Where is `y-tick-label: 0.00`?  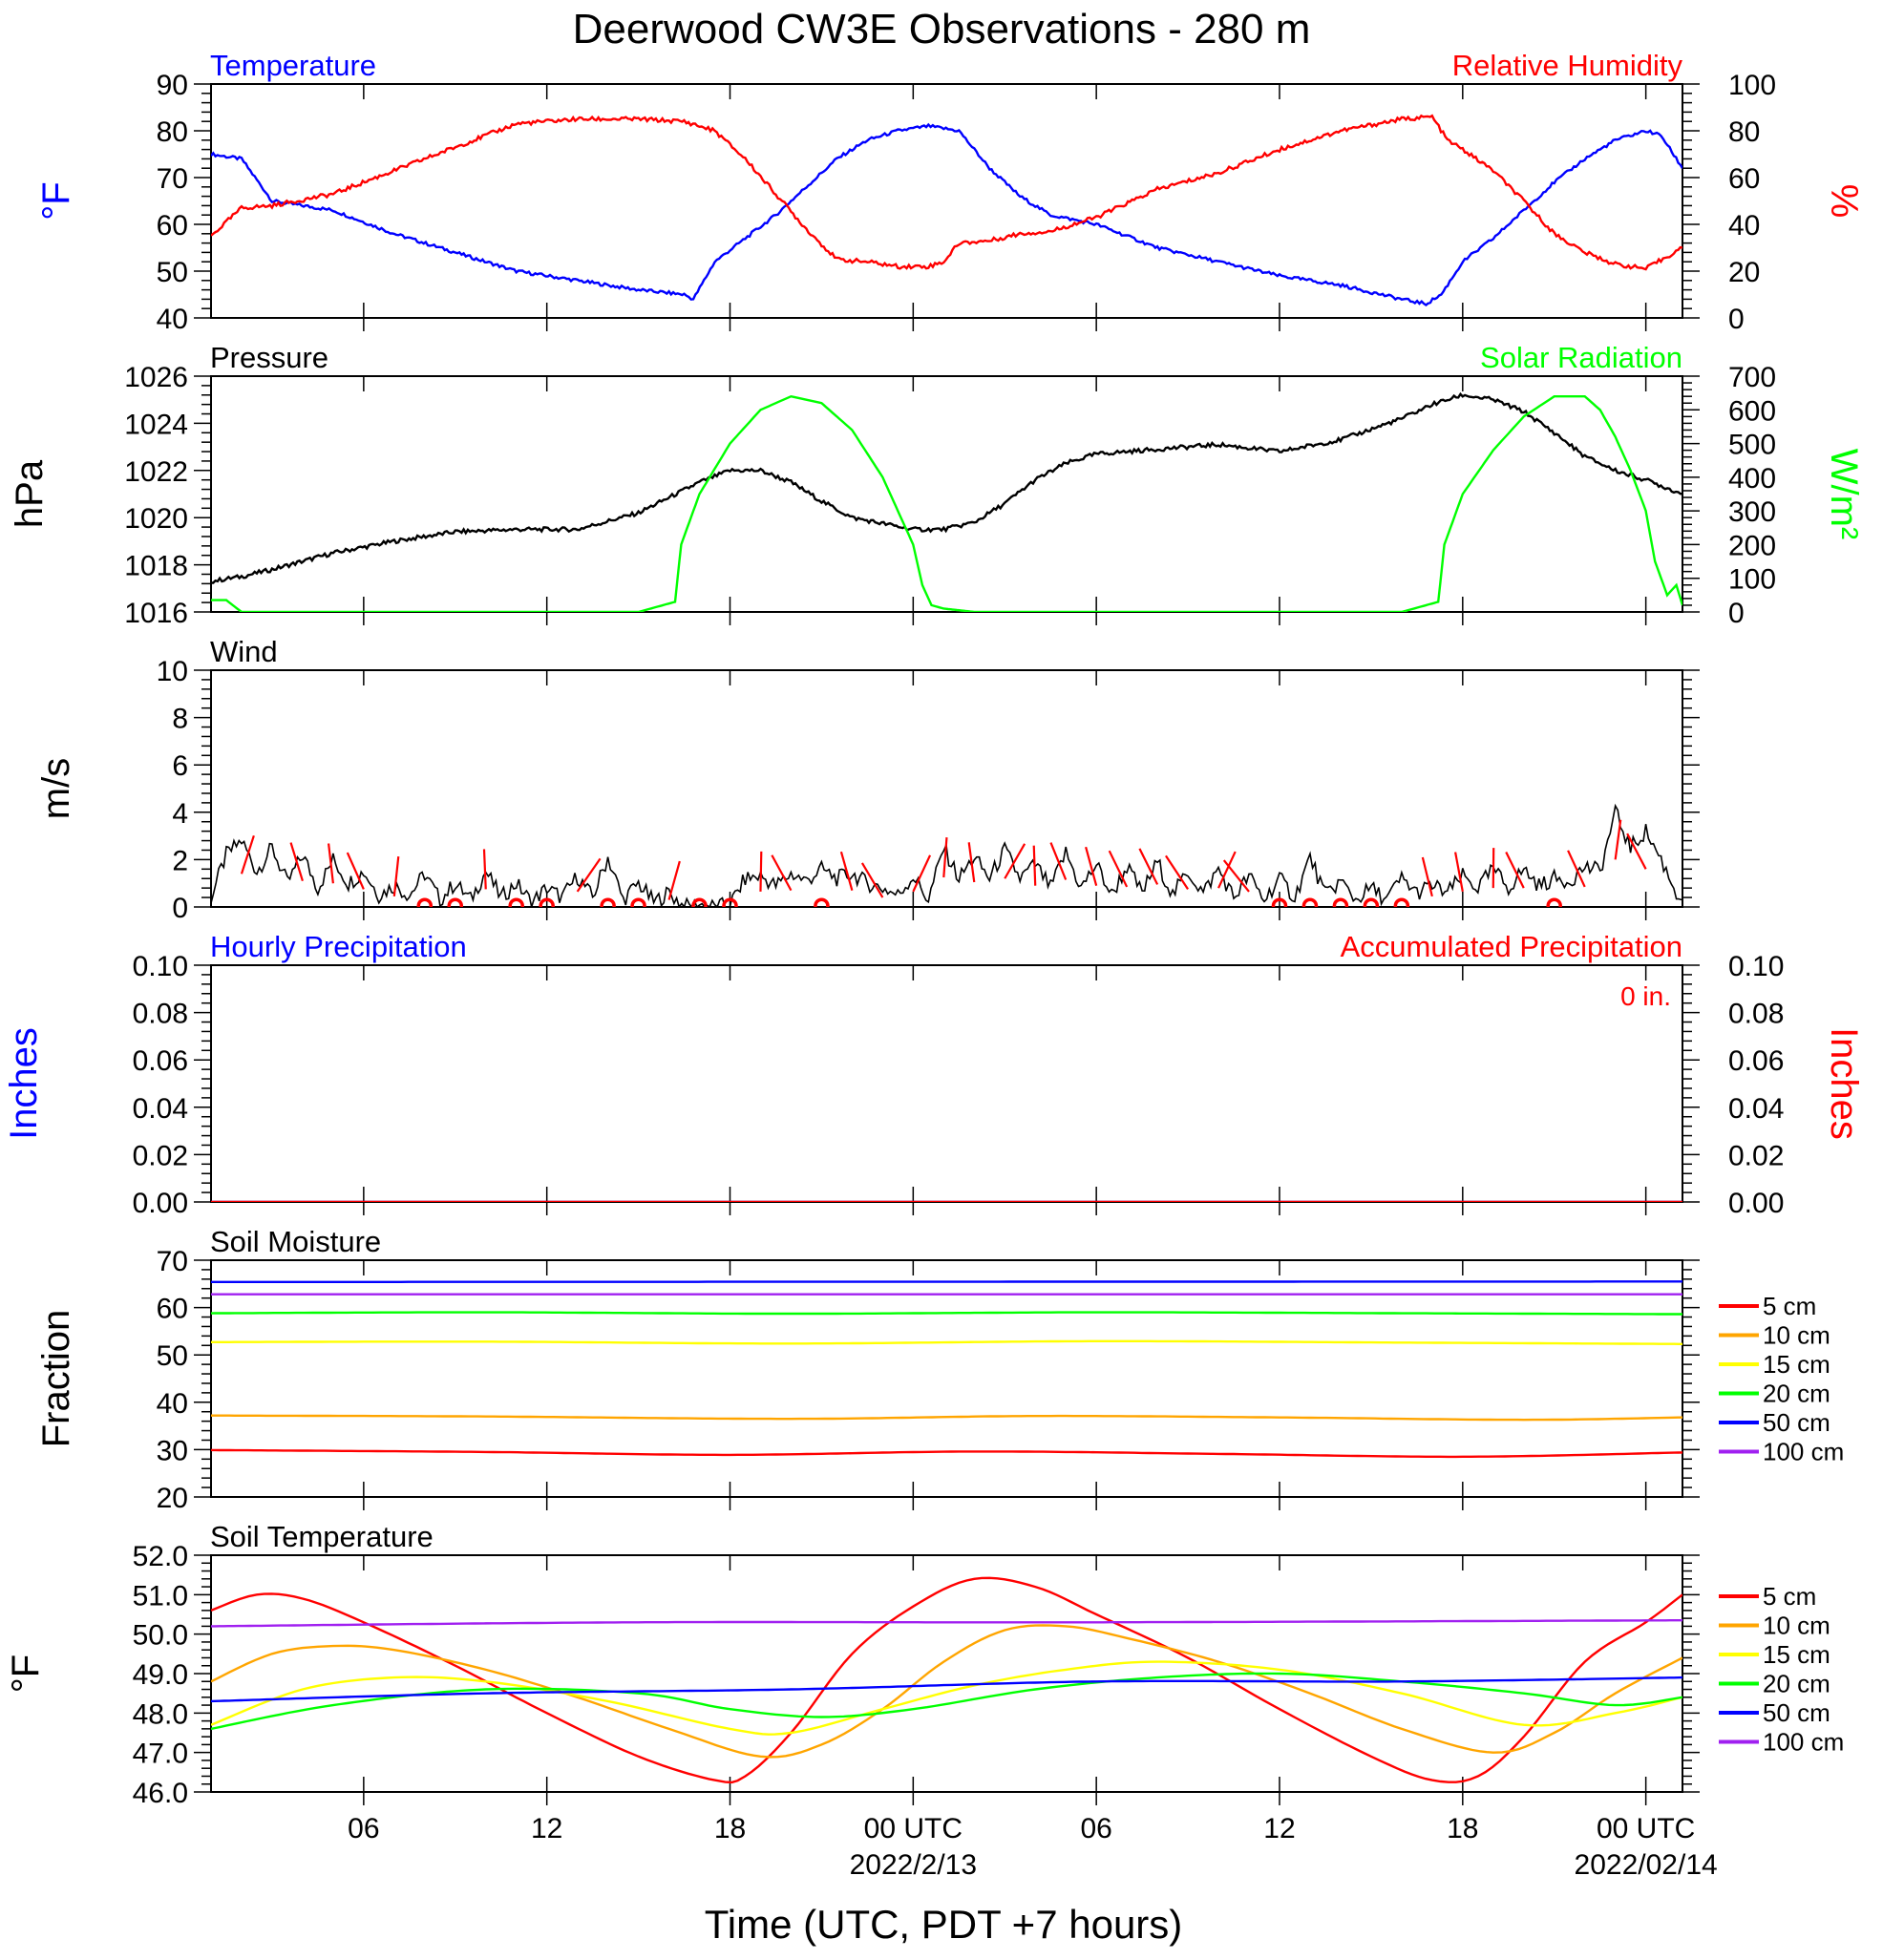 y-tick-label: 0.00 is located at coordinates (160, 1203).